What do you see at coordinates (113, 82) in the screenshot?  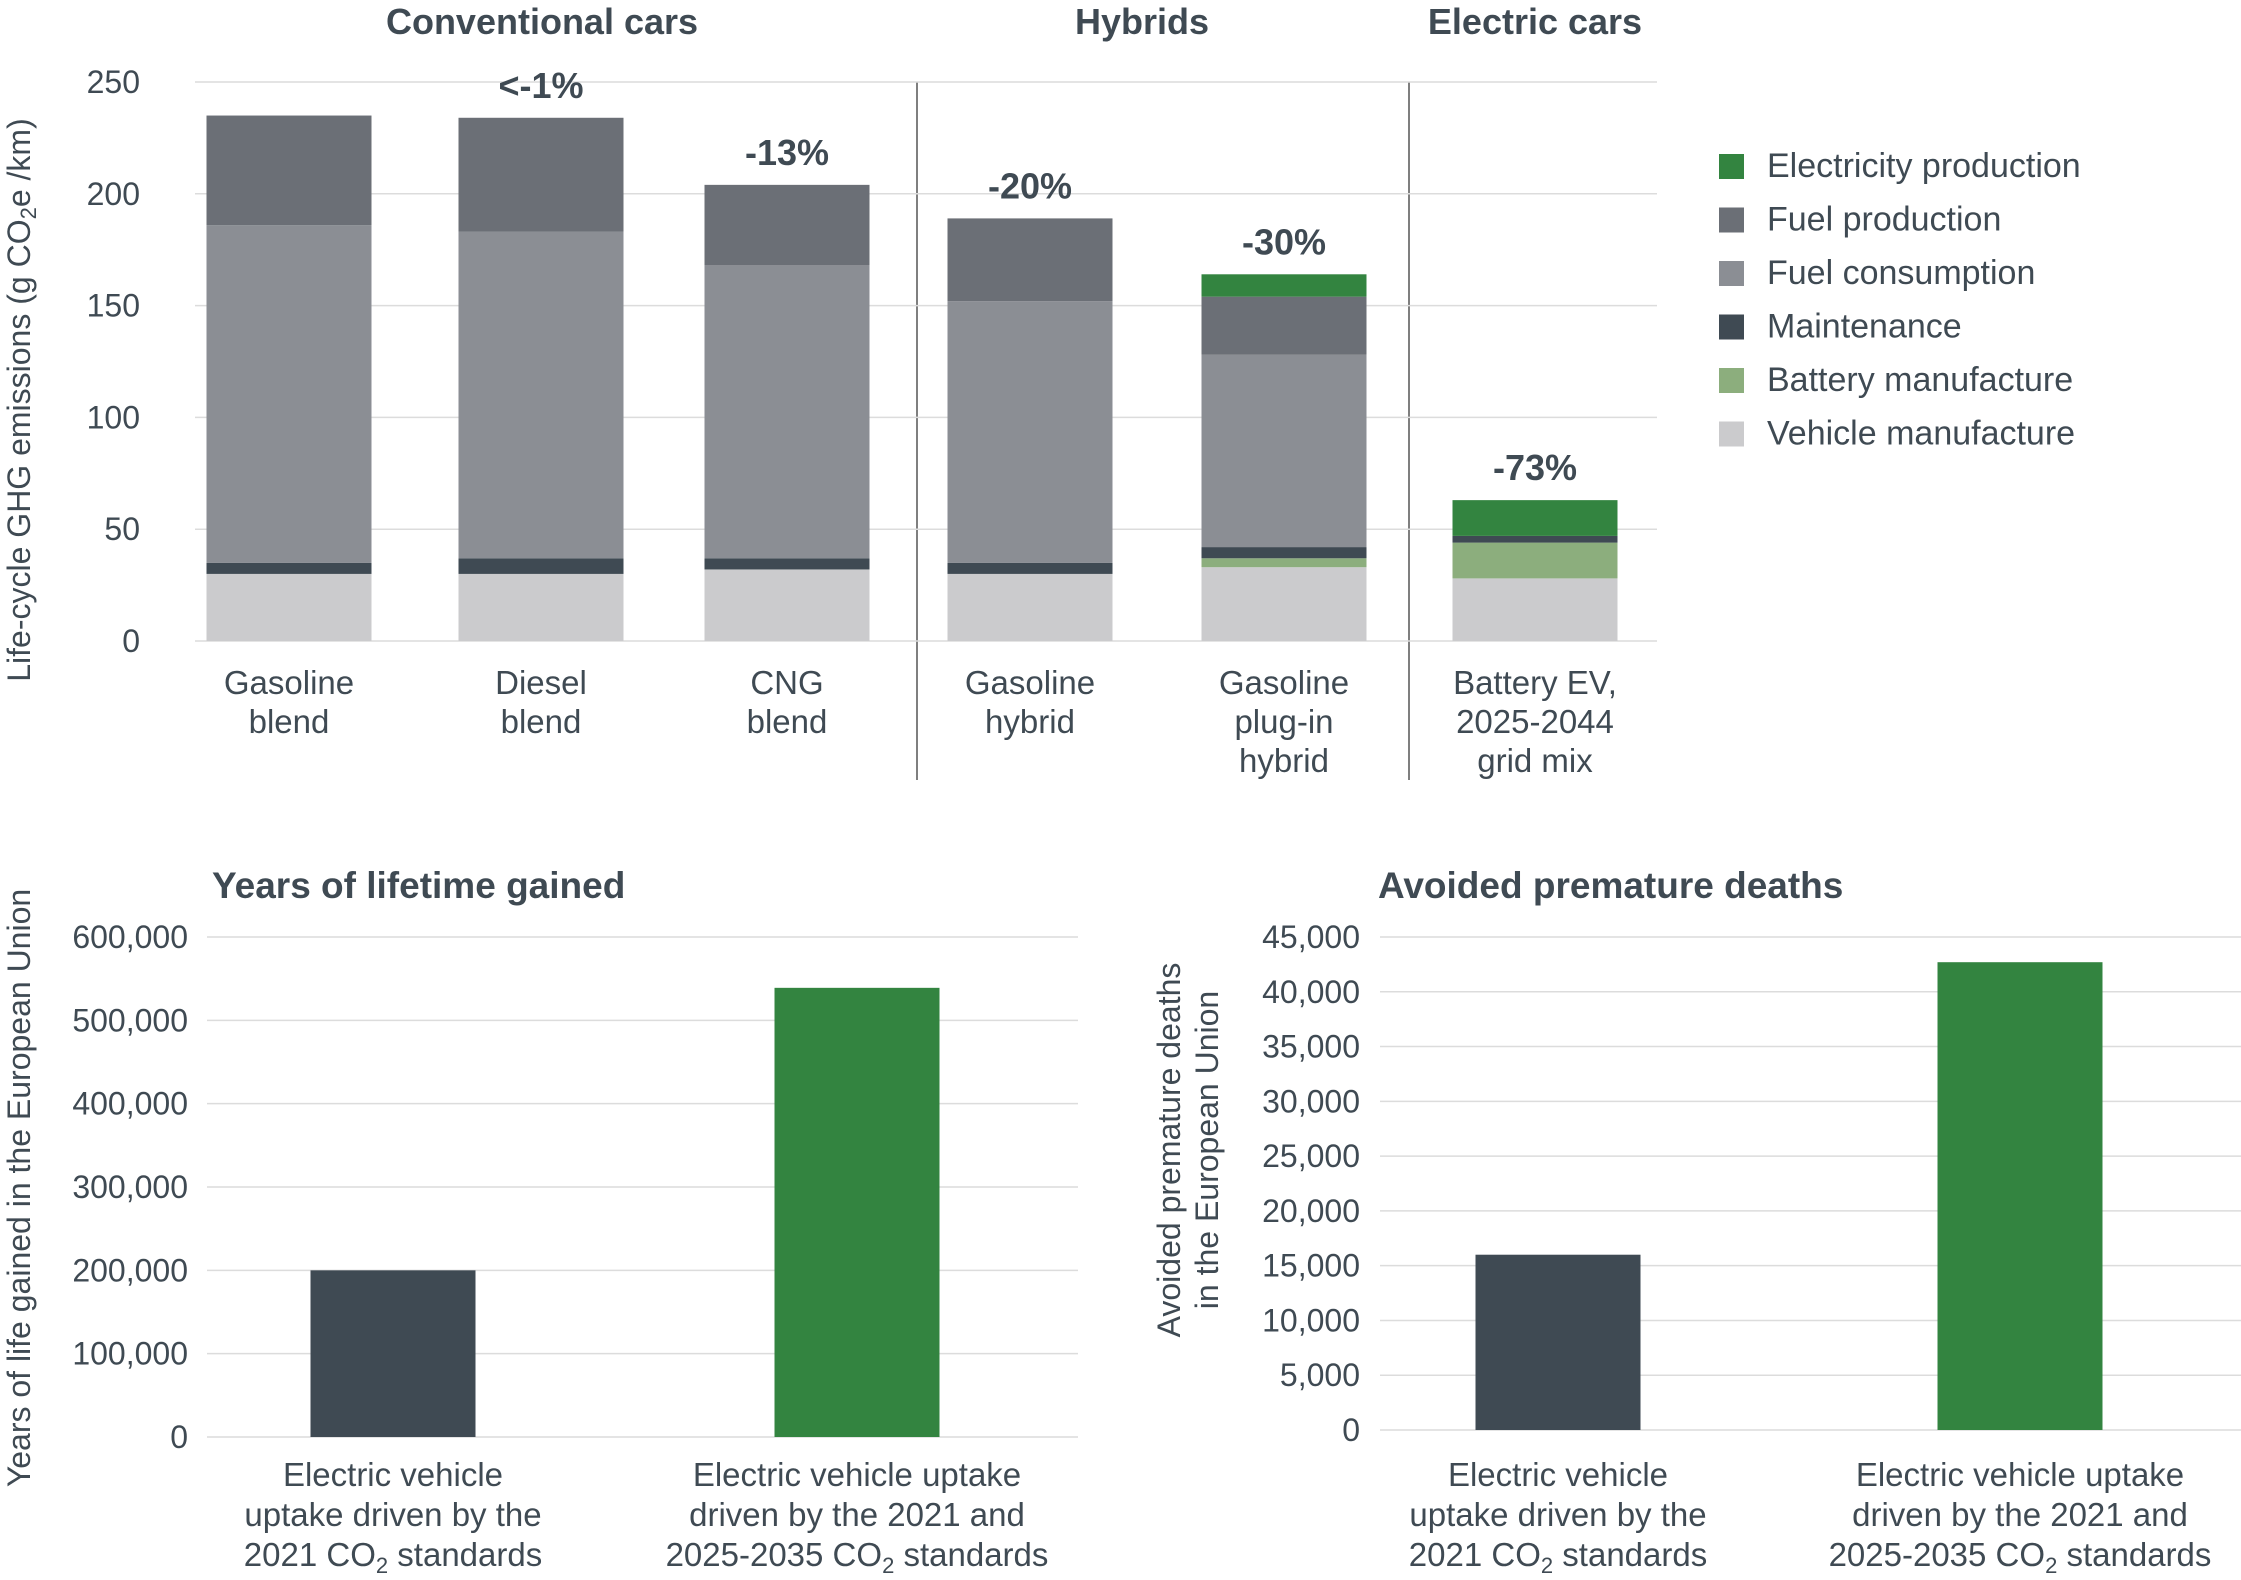 I see `y-tick-label: 250` at bounding box center [113, 82].